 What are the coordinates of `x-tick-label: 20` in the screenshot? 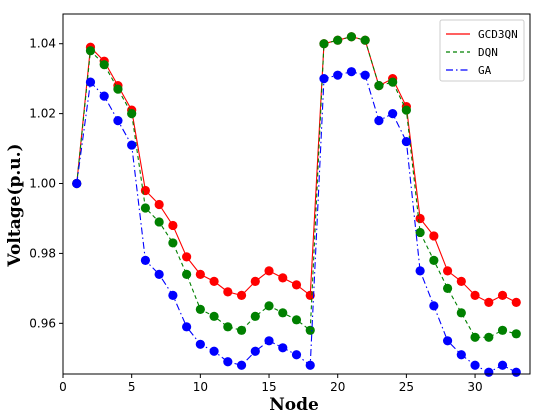 It's located at (337, 387).